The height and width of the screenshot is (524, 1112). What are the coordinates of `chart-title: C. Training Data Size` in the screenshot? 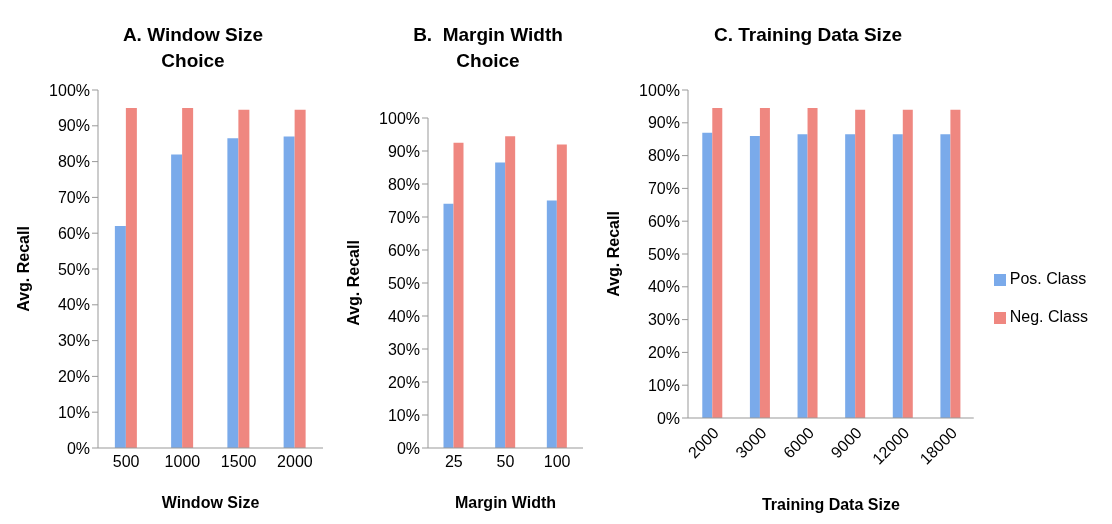 It's located at (808, 35).